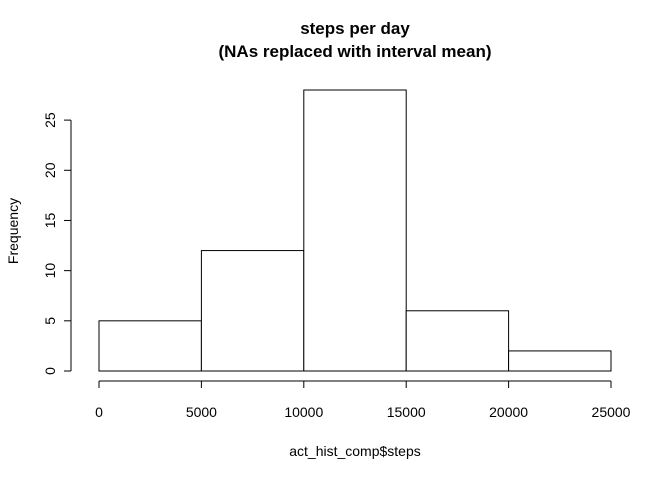  What do you see at coordinates (50, 170) in the screenshot?
I see `y-tick-label: 20` at bounding box center [50, 170].